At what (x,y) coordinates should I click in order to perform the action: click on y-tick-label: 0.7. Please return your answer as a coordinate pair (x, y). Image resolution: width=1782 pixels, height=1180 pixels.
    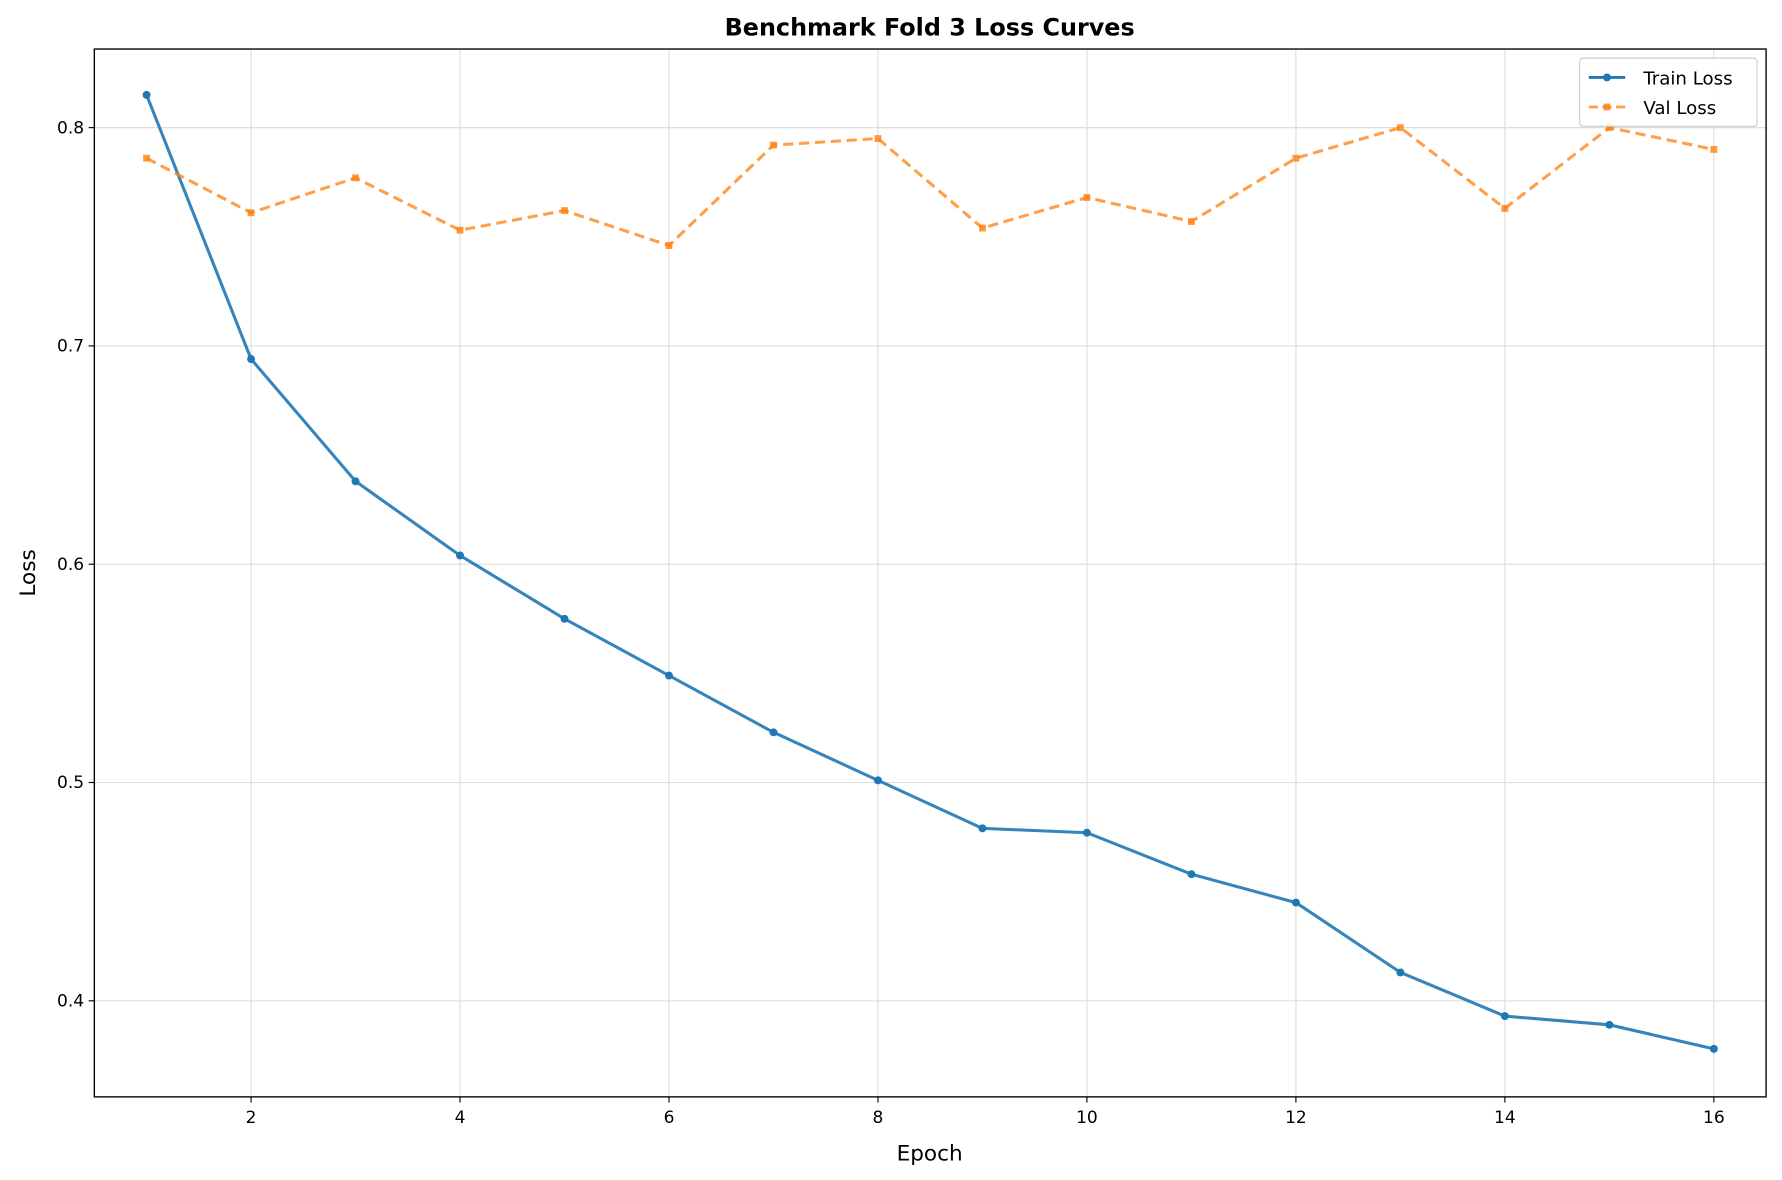
    Looking at the image, I should click on (70, 347).